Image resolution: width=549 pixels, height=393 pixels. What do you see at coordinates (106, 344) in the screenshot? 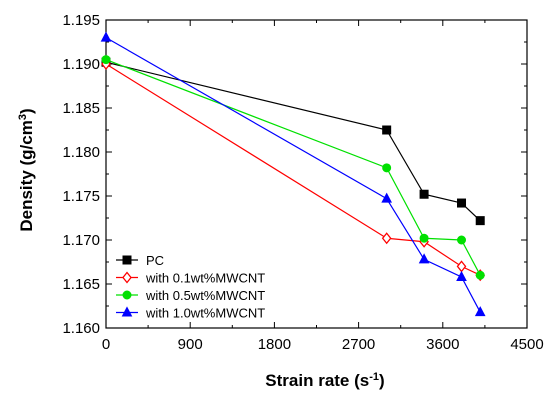
I see `x-tick-label: 0` at bounding box center [106, 344].